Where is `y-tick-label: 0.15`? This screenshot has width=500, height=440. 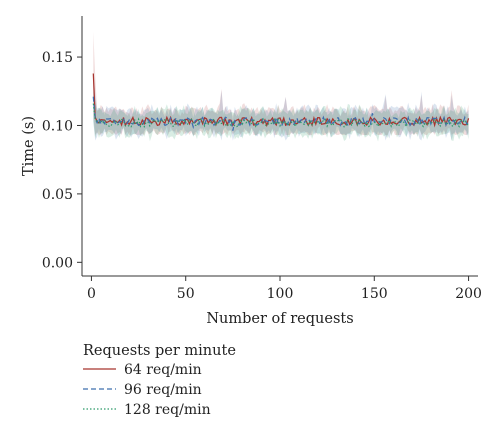 y-tick-label: 0.15 is located at coordinates (57, 58).